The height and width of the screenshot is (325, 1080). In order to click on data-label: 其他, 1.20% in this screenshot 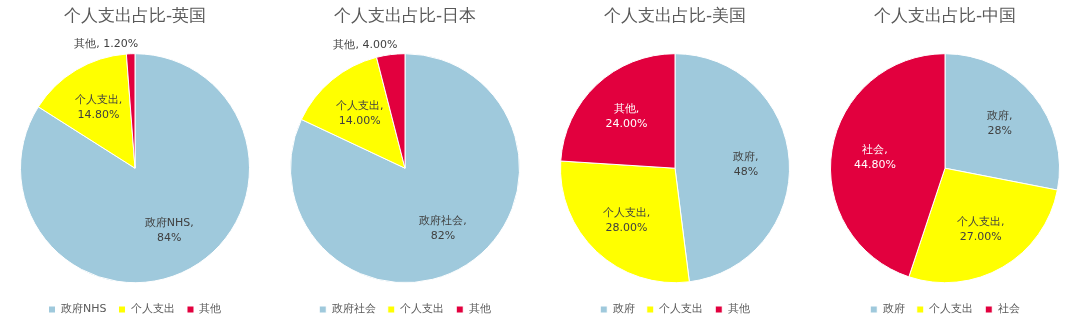, I will do `click(106, 43)`.